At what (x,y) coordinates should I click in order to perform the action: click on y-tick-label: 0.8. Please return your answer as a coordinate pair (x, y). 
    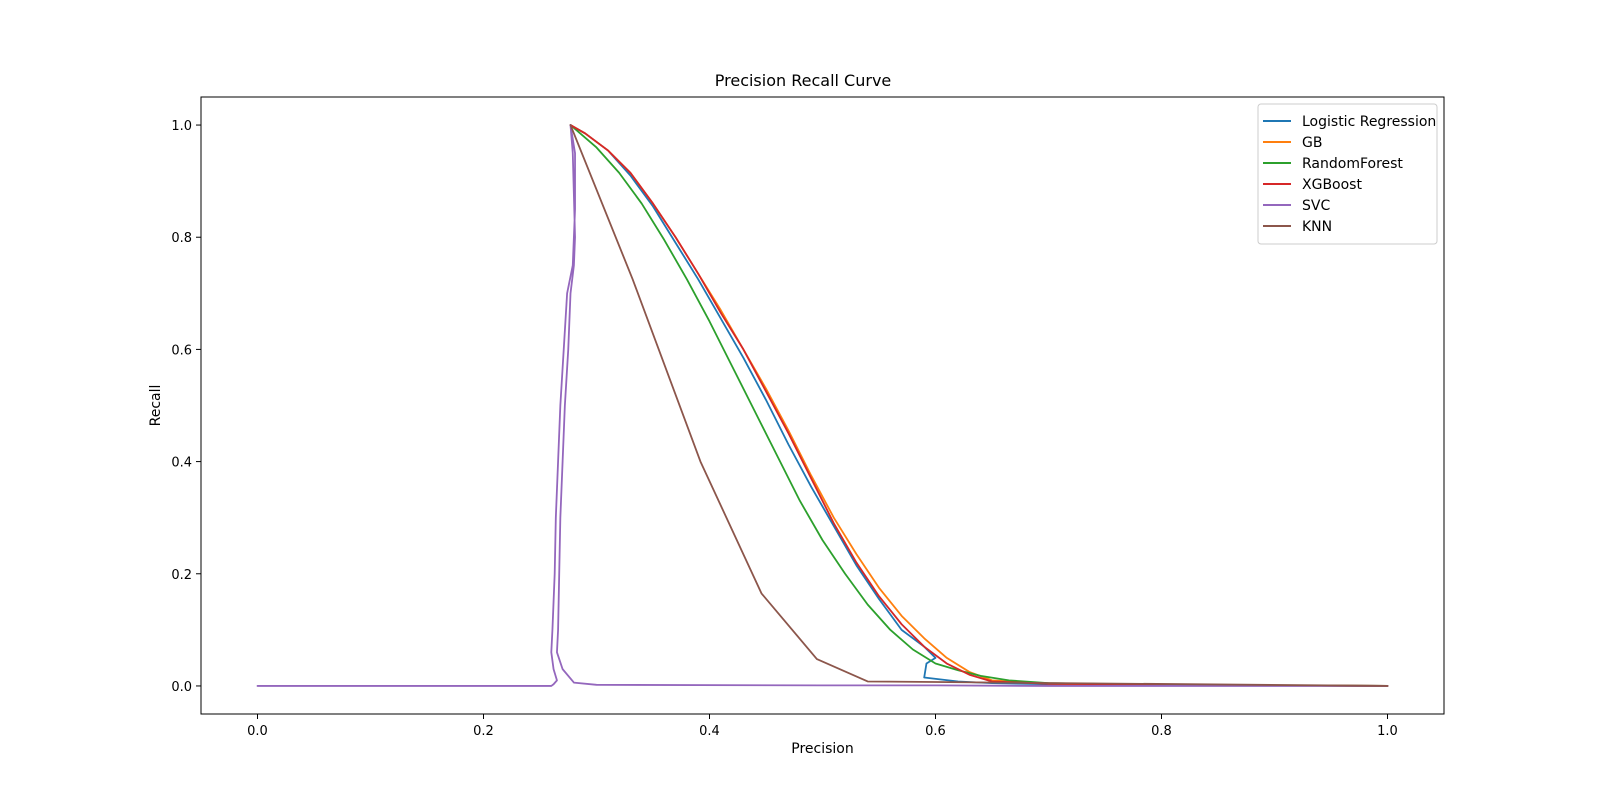
    Looking at the image, I should click on (181, 238).